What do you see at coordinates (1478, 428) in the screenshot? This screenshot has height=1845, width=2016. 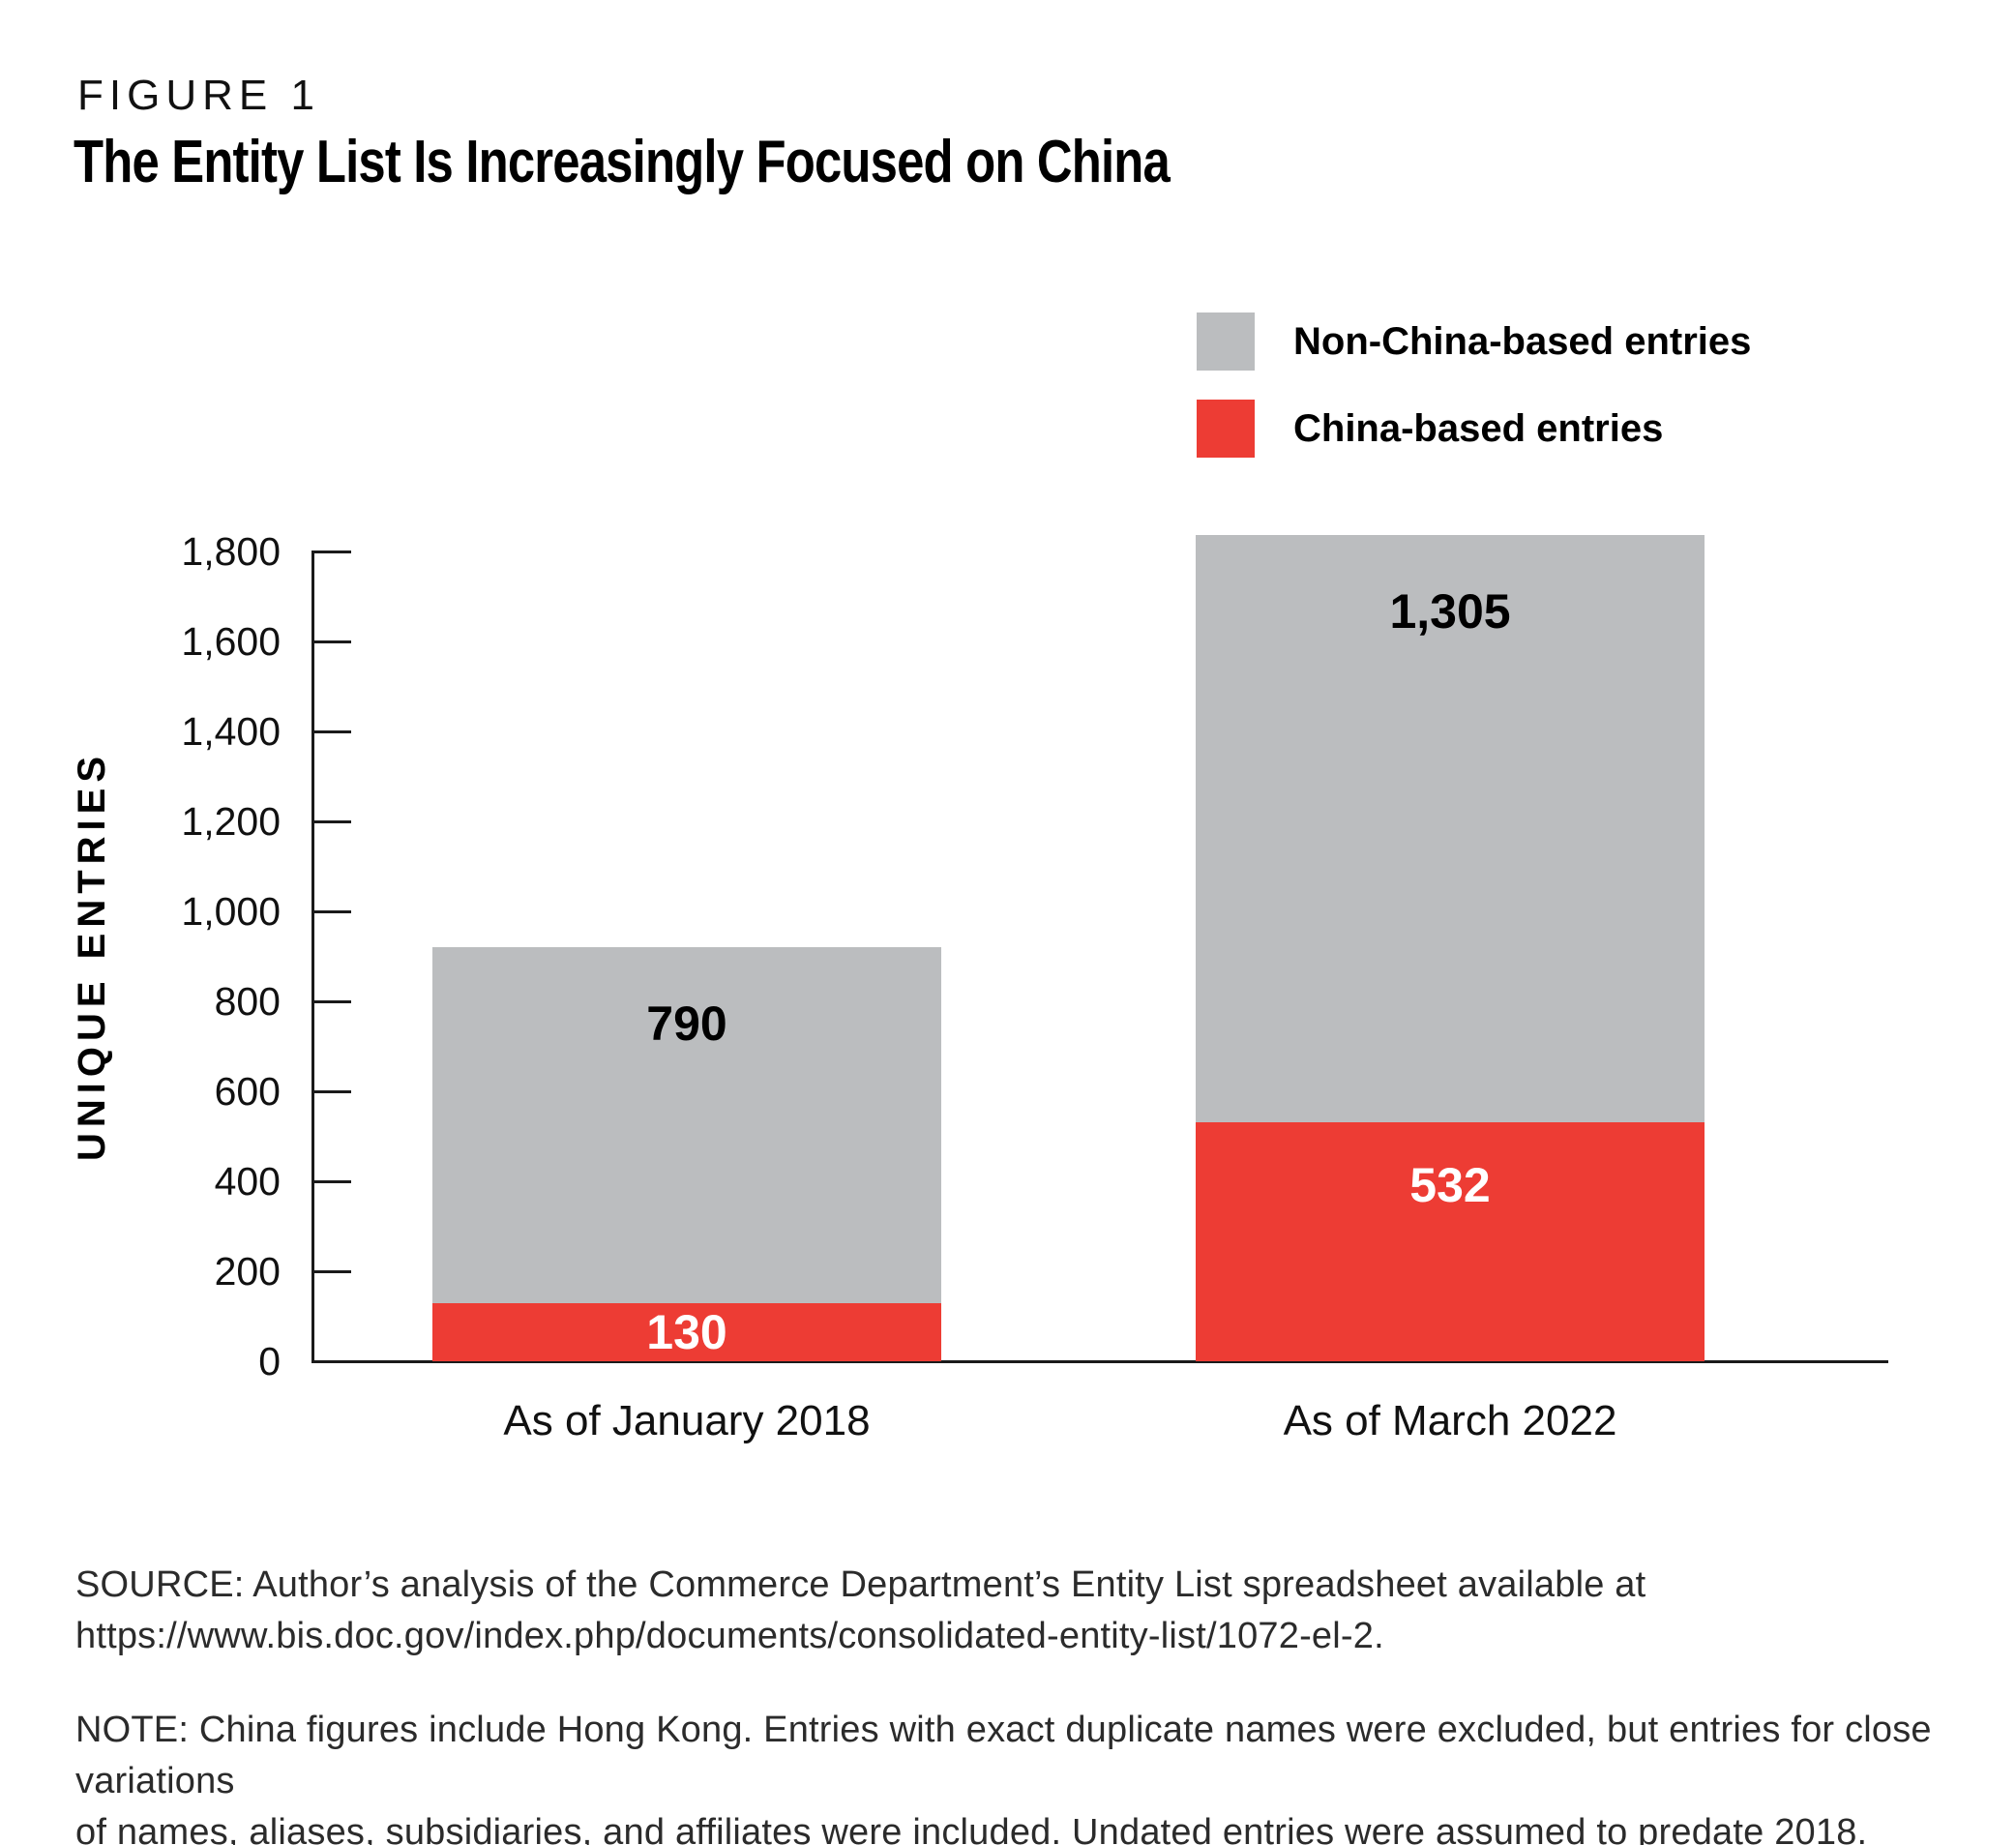 I see `legend-label-1: China-based entries` at bounding box center [1478, 428].